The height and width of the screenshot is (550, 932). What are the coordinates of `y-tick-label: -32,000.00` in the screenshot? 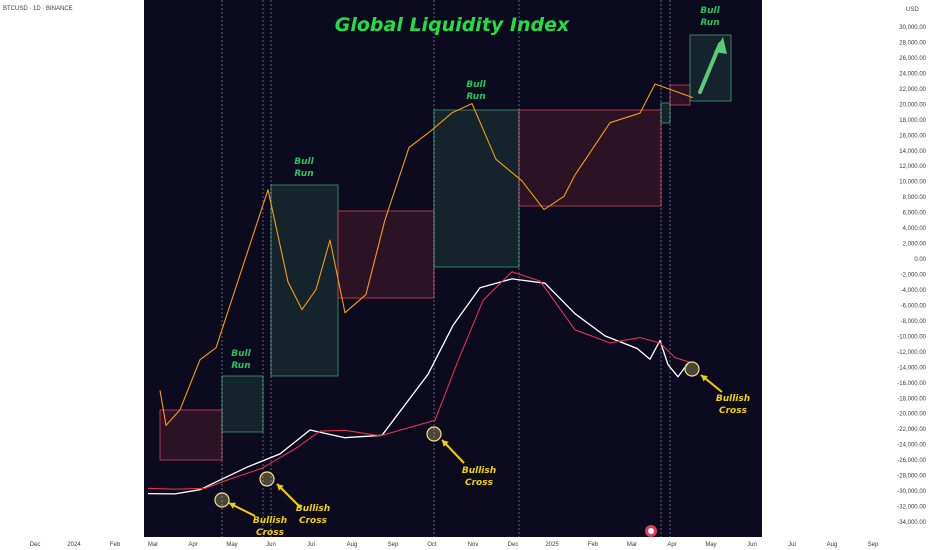 It's located at (911, 508).